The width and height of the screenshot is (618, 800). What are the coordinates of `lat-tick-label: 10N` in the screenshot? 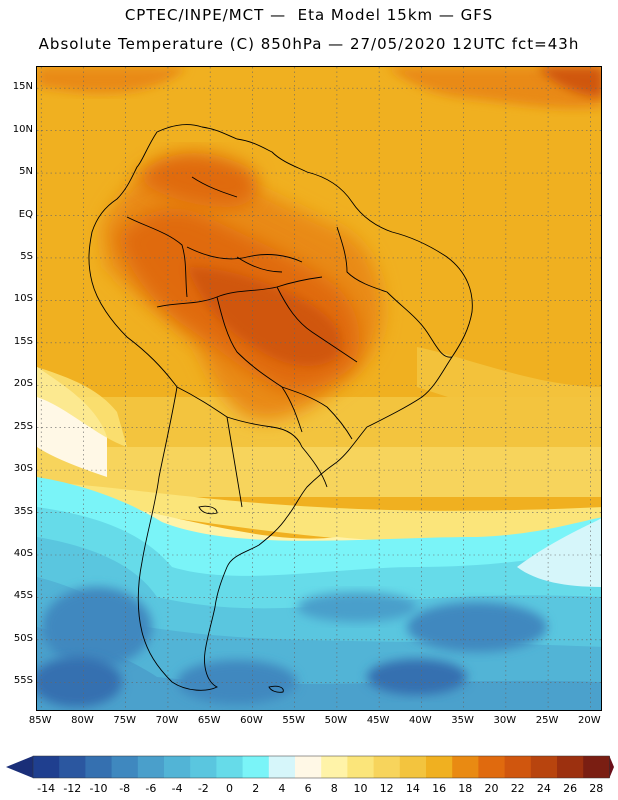 It's located at (22, 129).